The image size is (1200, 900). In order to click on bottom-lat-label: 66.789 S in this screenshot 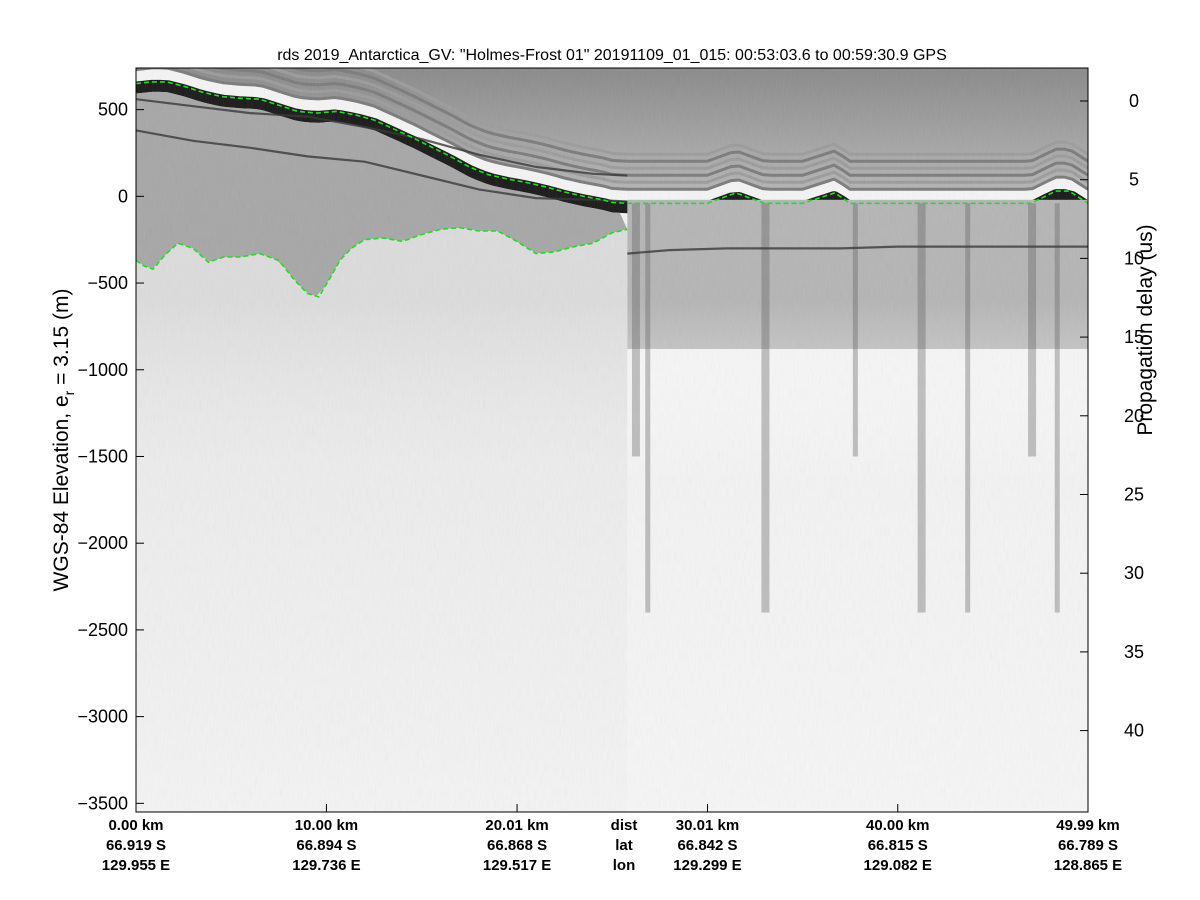, I will do `click(1088, 845)`.